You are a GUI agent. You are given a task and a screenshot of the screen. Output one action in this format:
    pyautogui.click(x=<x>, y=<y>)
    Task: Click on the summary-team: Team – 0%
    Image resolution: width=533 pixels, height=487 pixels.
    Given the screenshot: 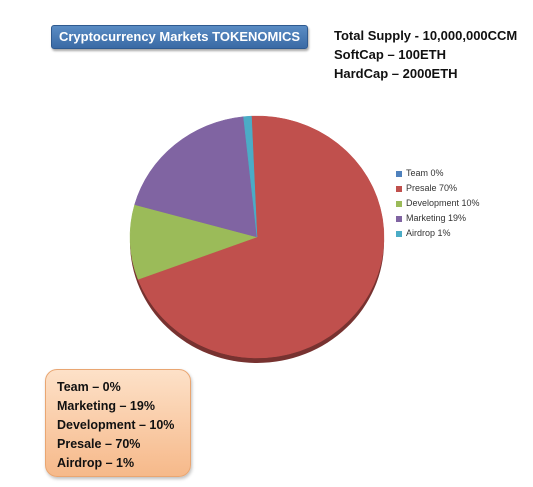 What is the action you would take?
    pyautogui.click(x=89, y=387)
    